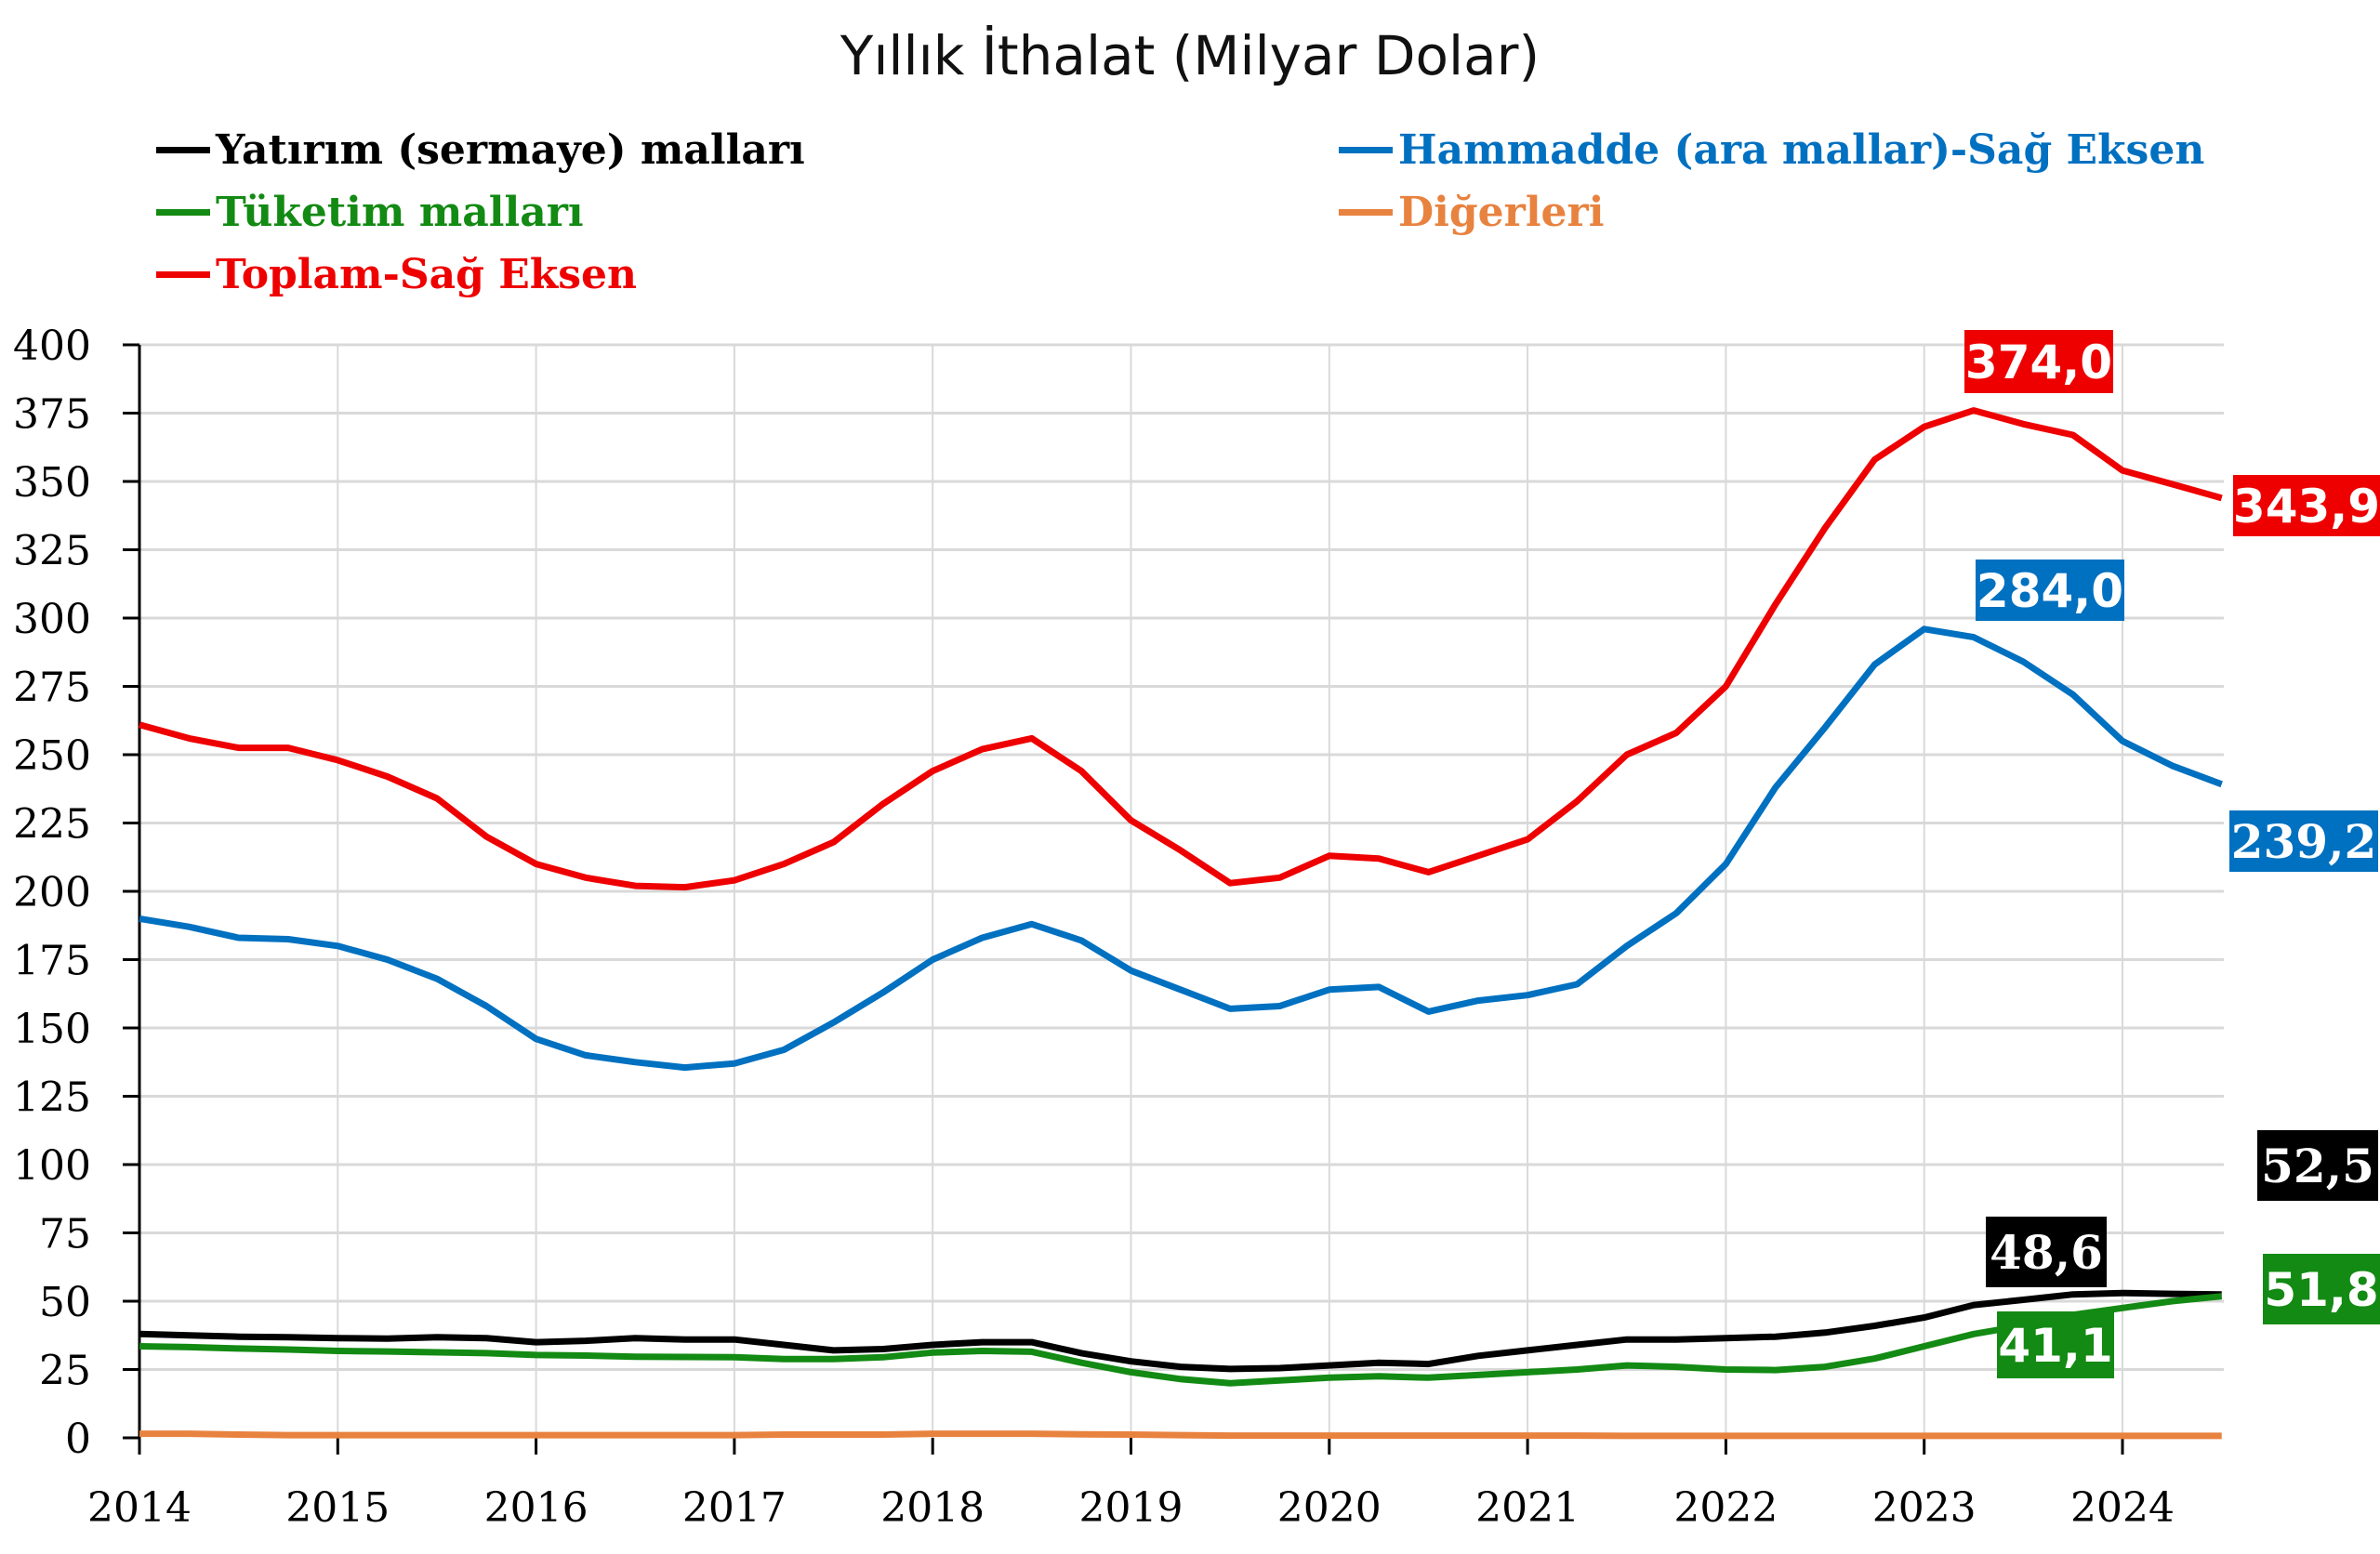 This screenshot has width=2380, height=1554. Describe the element at coordinates (78, 1439) in the screenshot. I see `y-tick-label: 0` at that location.